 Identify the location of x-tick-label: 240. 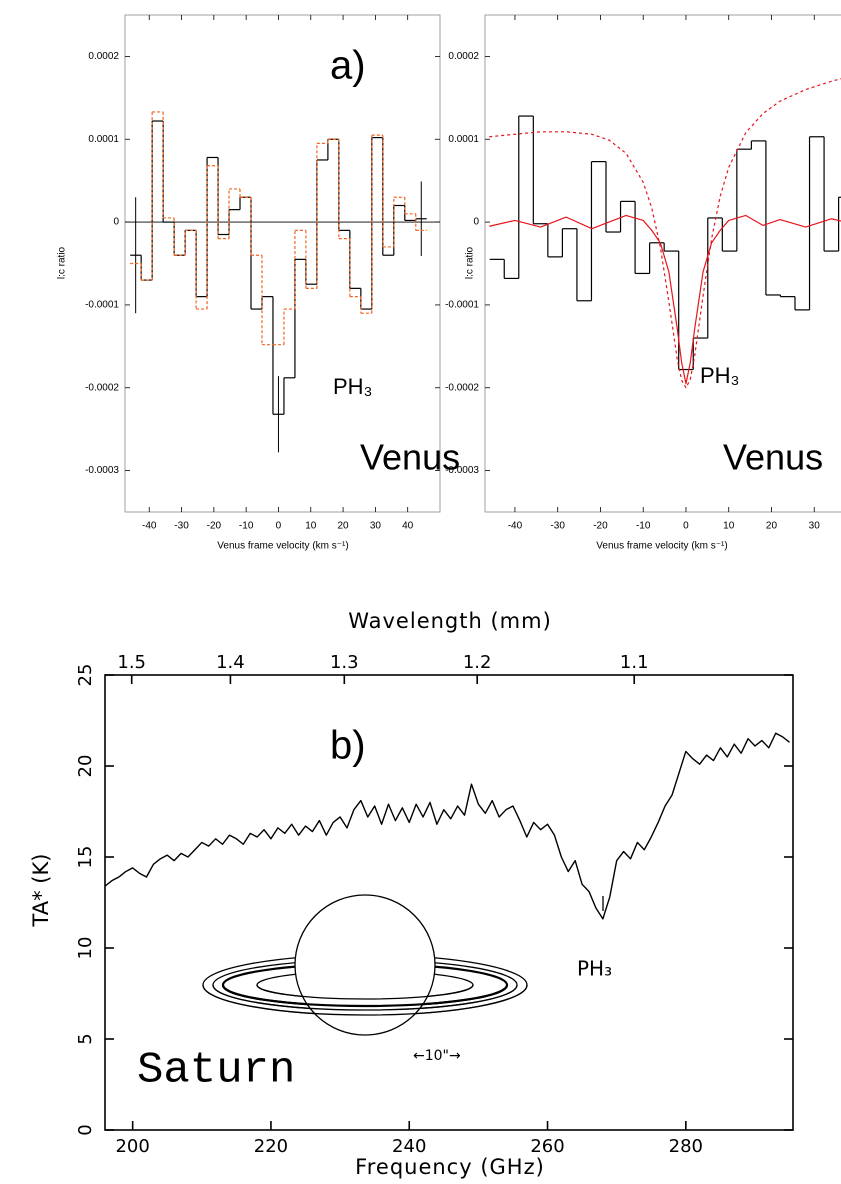
(409, 1146).